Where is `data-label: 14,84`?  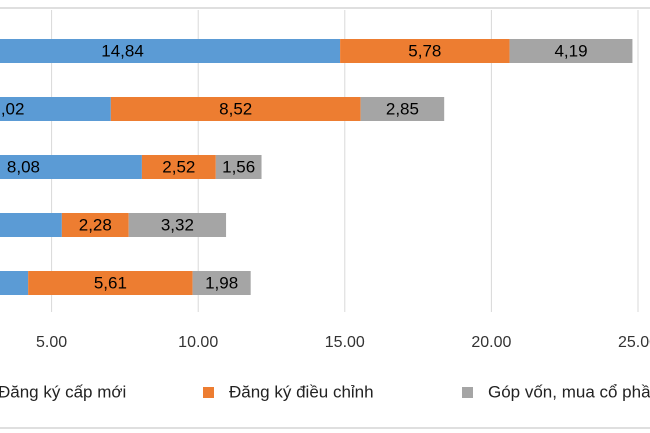 data-label: 14,84 is located at coordinates (122, 50).